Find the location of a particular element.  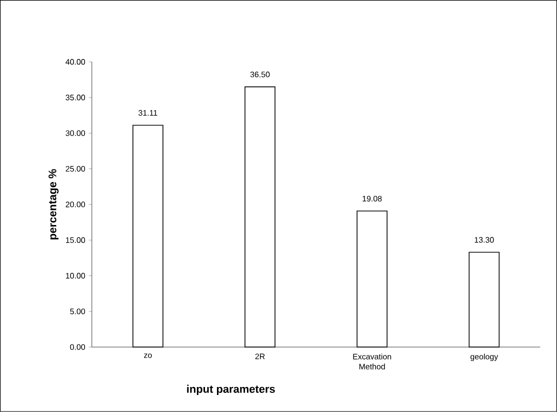

x-axis-title: input parameters is located at coordinates (231, 390).